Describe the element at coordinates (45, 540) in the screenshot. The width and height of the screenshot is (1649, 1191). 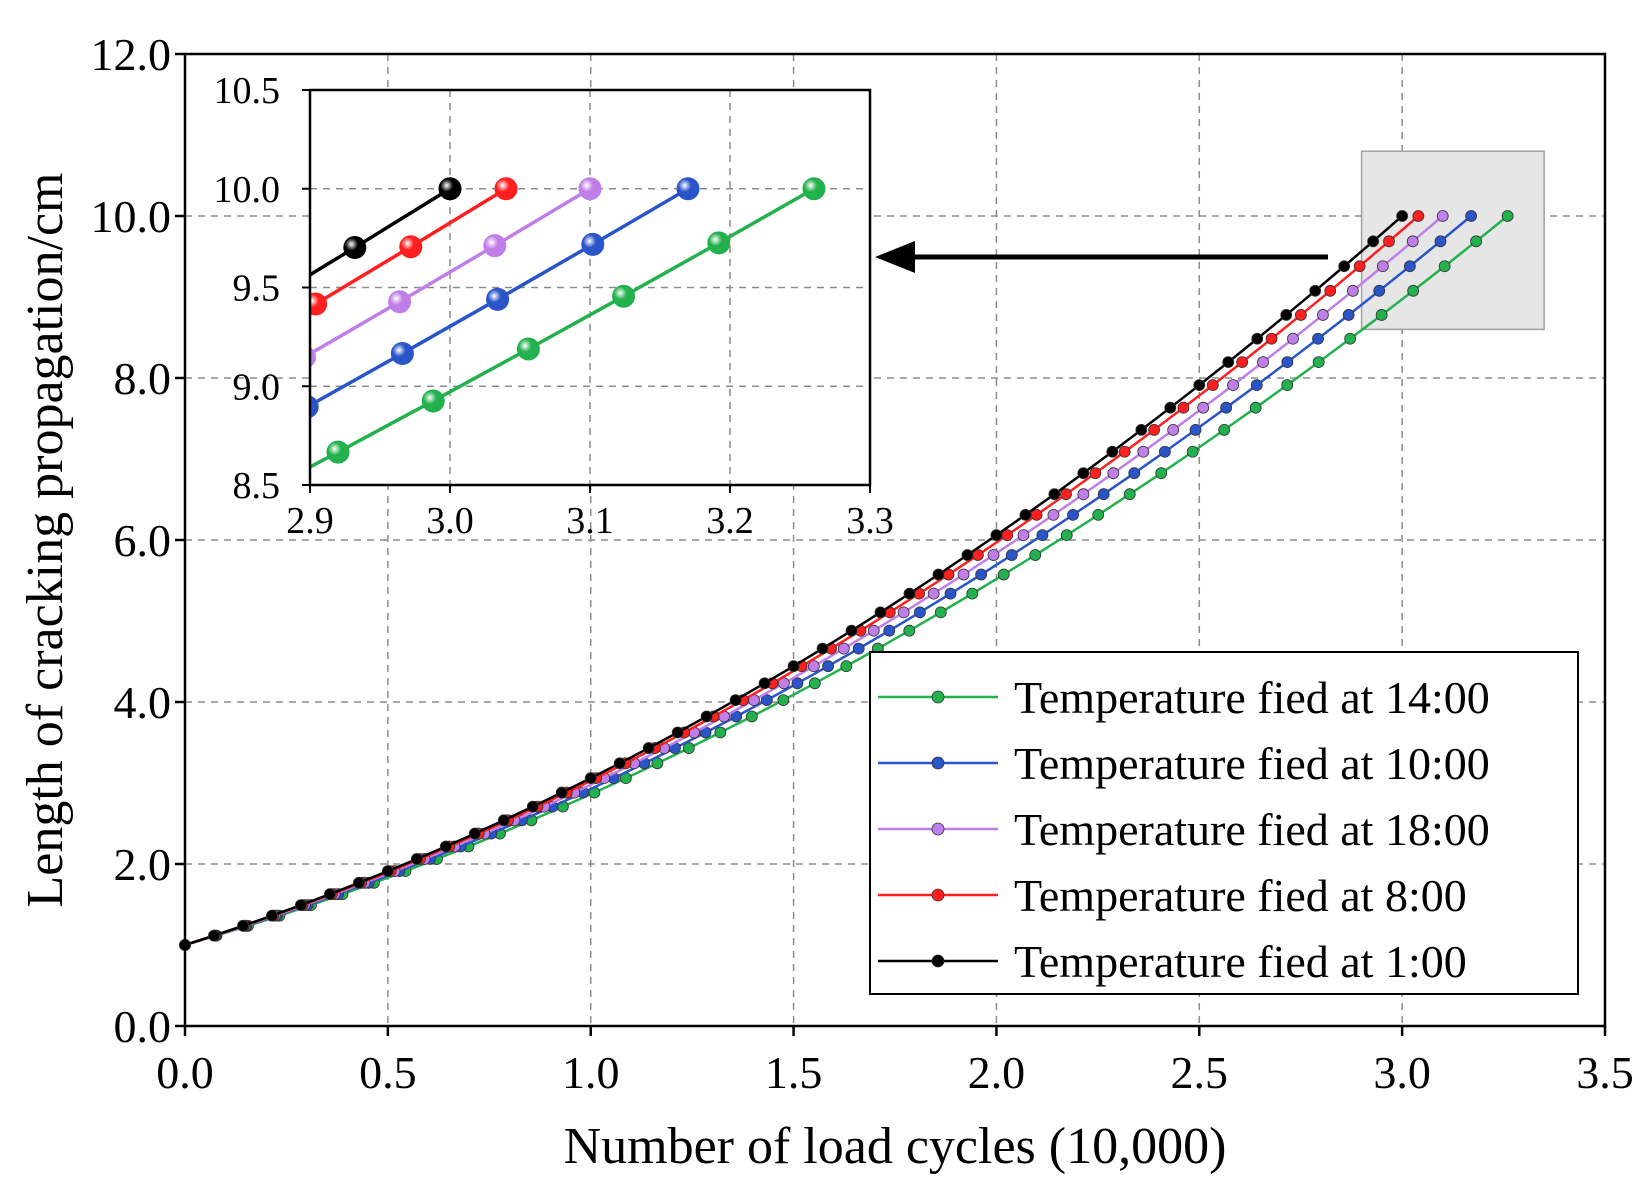
I see `y-axis-label: Length of cracking propagation/cm` at that location.